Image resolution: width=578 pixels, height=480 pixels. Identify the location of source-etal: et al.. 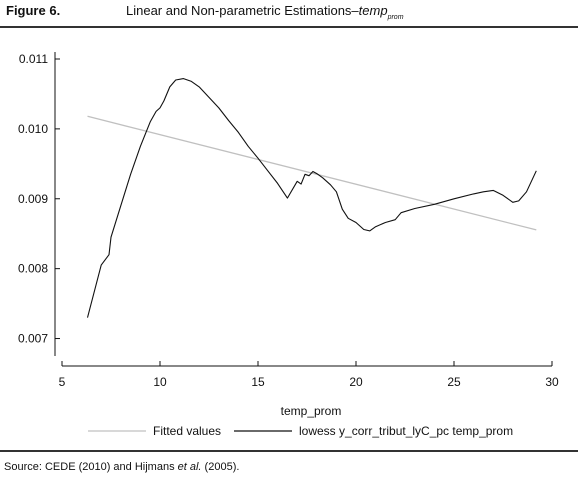
(189, 467).